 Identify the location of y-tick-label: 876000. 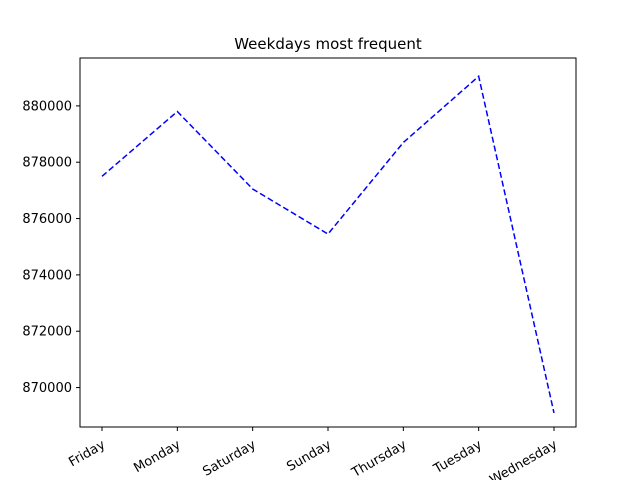
(47, 219).